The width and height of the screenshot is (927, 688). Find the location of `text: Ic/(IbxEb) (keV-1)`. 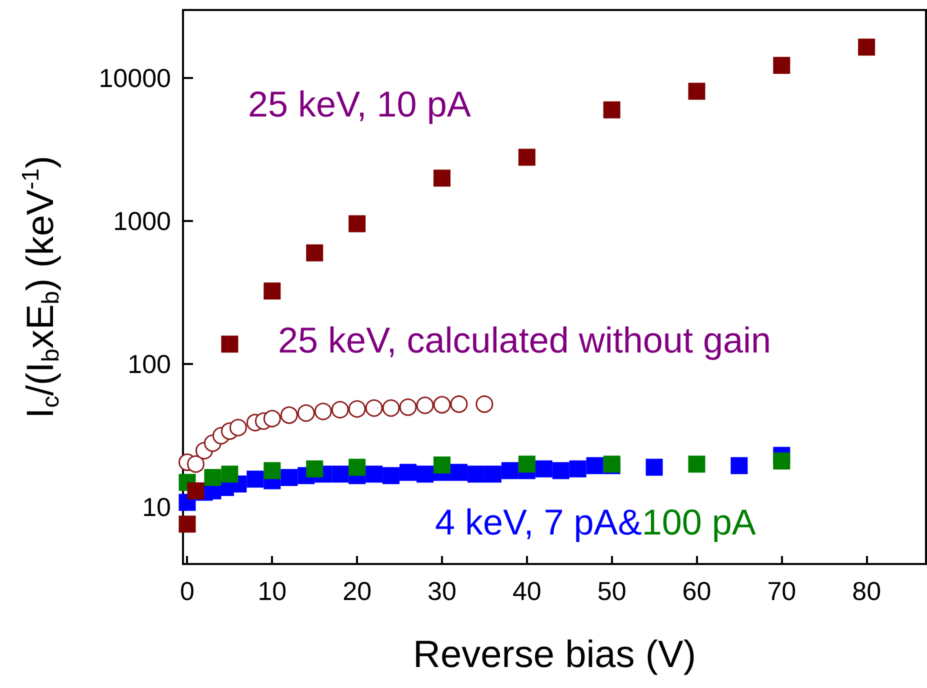

text: Ic/(IbxEb) (keV-1) is located at coordinates (41, 287).